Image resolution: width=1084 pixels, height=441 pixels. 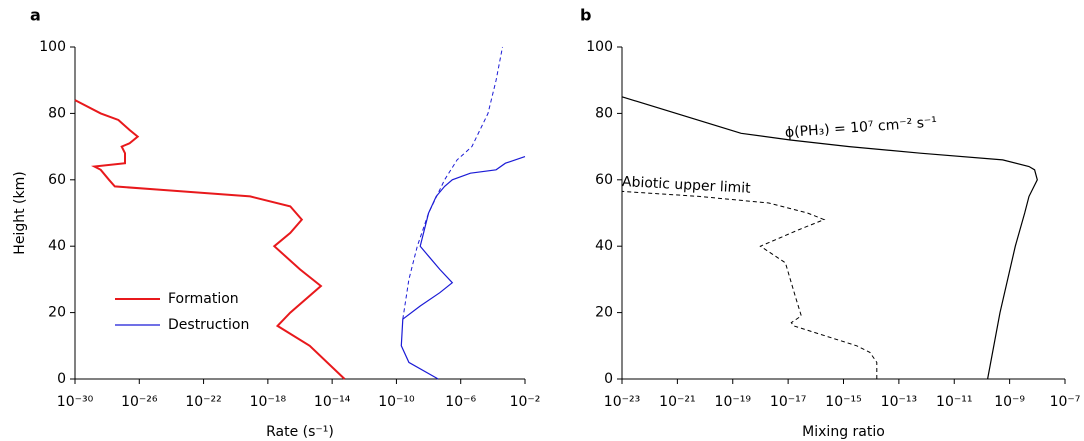 What do you see at coordinates (208, 325) in the screenshot?
I see `legend-label: Destruction` at bounding box center [208, 325].